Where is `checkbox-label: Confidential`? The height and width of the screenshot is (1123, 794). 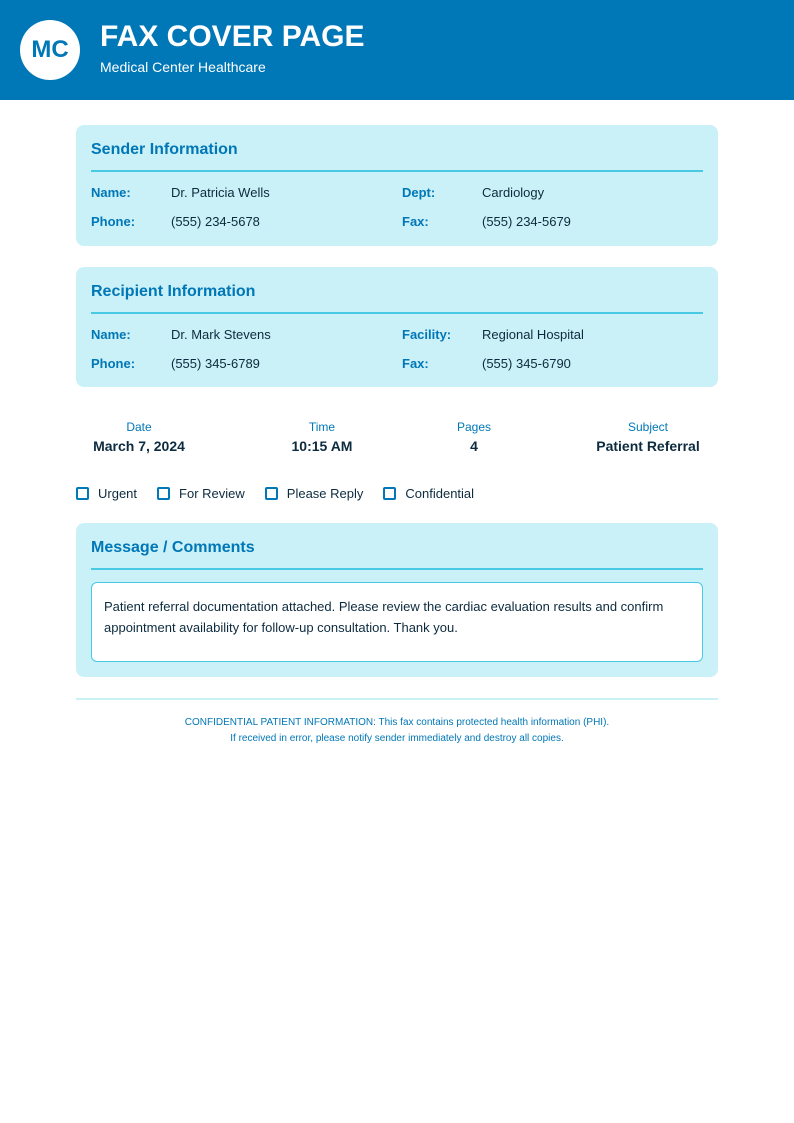 checkbox-label: Confidential is located at coordinates (440, 493).